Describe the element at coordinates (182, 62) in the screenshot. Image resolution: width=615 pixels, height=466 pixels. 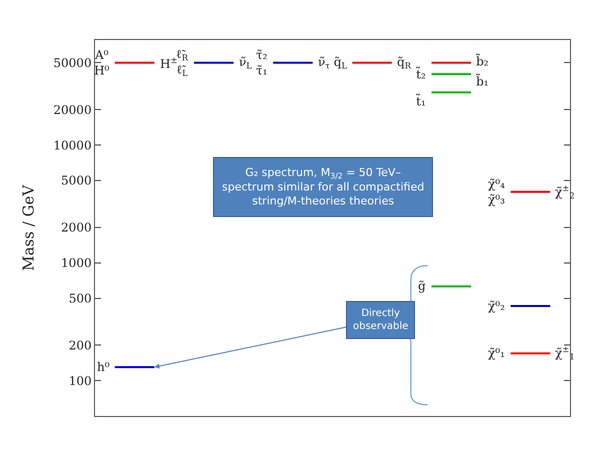
I see `annotation: ℓ̃$_{R}$ ℓ̃$_{L}$` at that location.